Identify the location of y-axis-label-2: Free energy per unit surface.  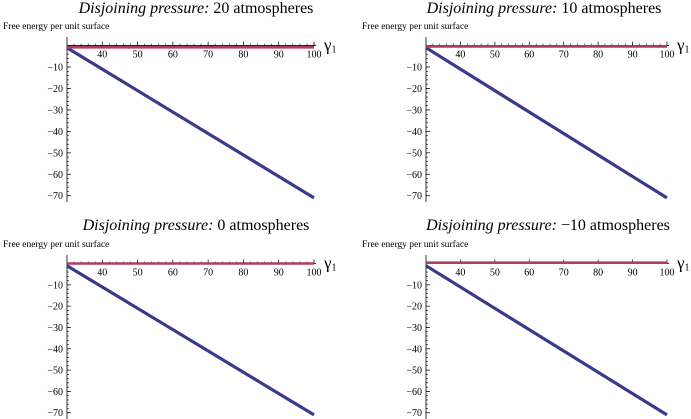
(415, 27).